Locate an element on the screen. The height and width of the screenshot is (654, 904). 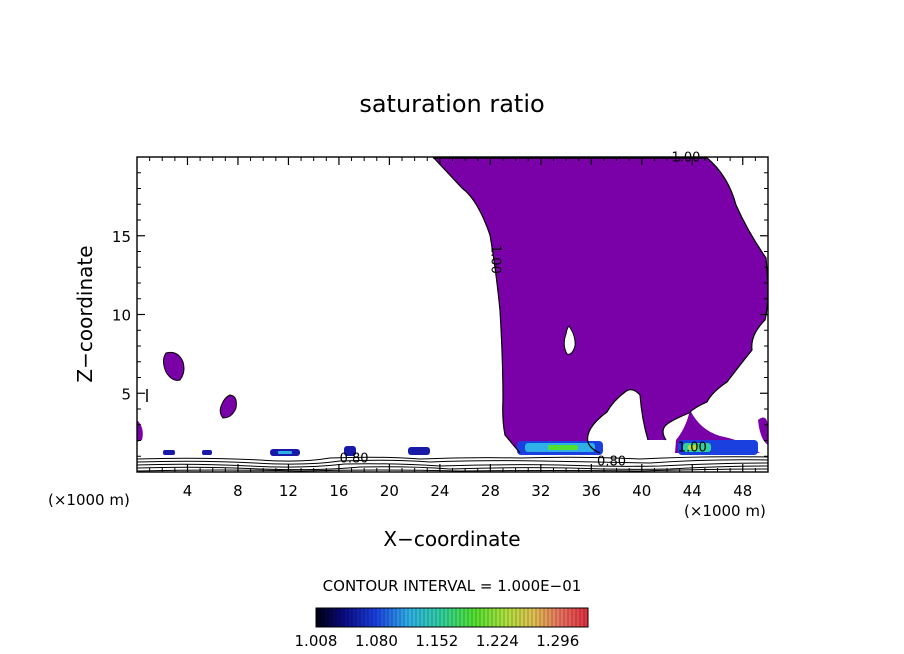
colorbar-ticks: 1.008 1.080 1.152 1.224 1.296 is located at coordinates (437, 641).